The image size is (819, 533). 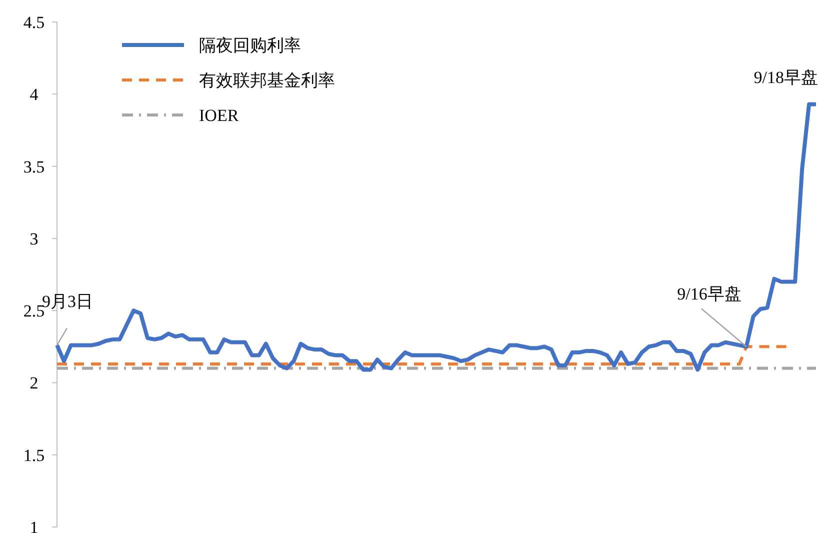 I want to click on y-tick-label: 4.5, so click(x=34, y=22).